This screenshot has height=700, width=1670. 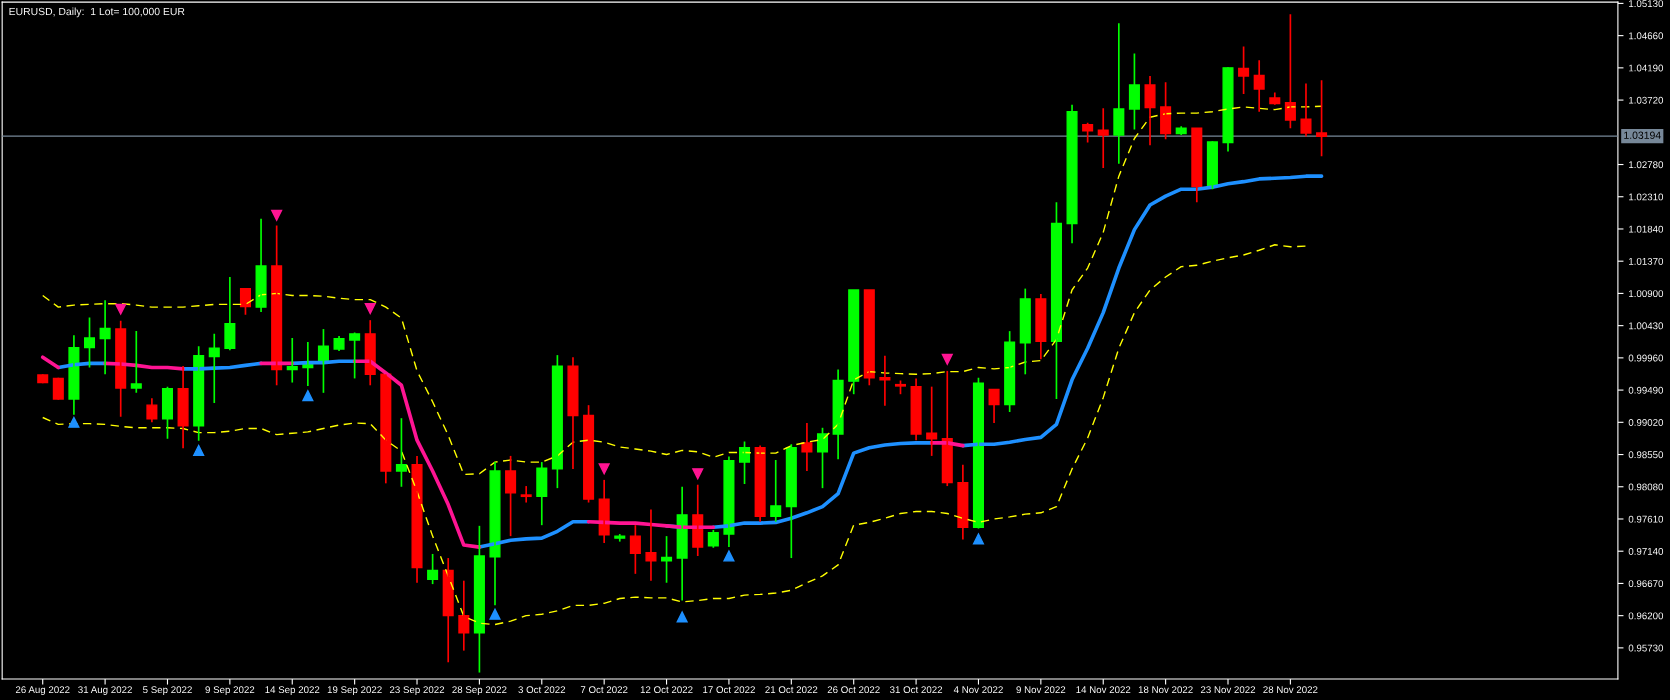 What do you see at coordinates (853, 690) in the screenshot?
I see `x-tick-label: 26 Oct 2022` at bounding box center [853, 690].